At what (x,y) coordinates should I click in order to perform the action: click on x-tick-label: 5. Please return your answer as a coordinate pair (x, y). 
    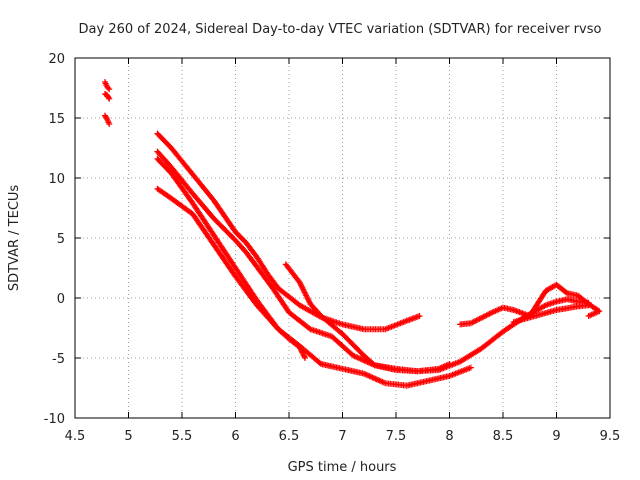
    Looking at the image, I should click on (128, 436).